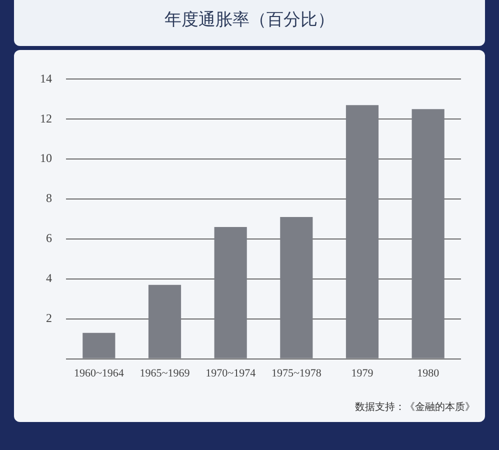  What do you see at coordinates (231, 373) in the screenshot?
I see `x-tick-label: 1970~1974` at bounding box center [231, 373].